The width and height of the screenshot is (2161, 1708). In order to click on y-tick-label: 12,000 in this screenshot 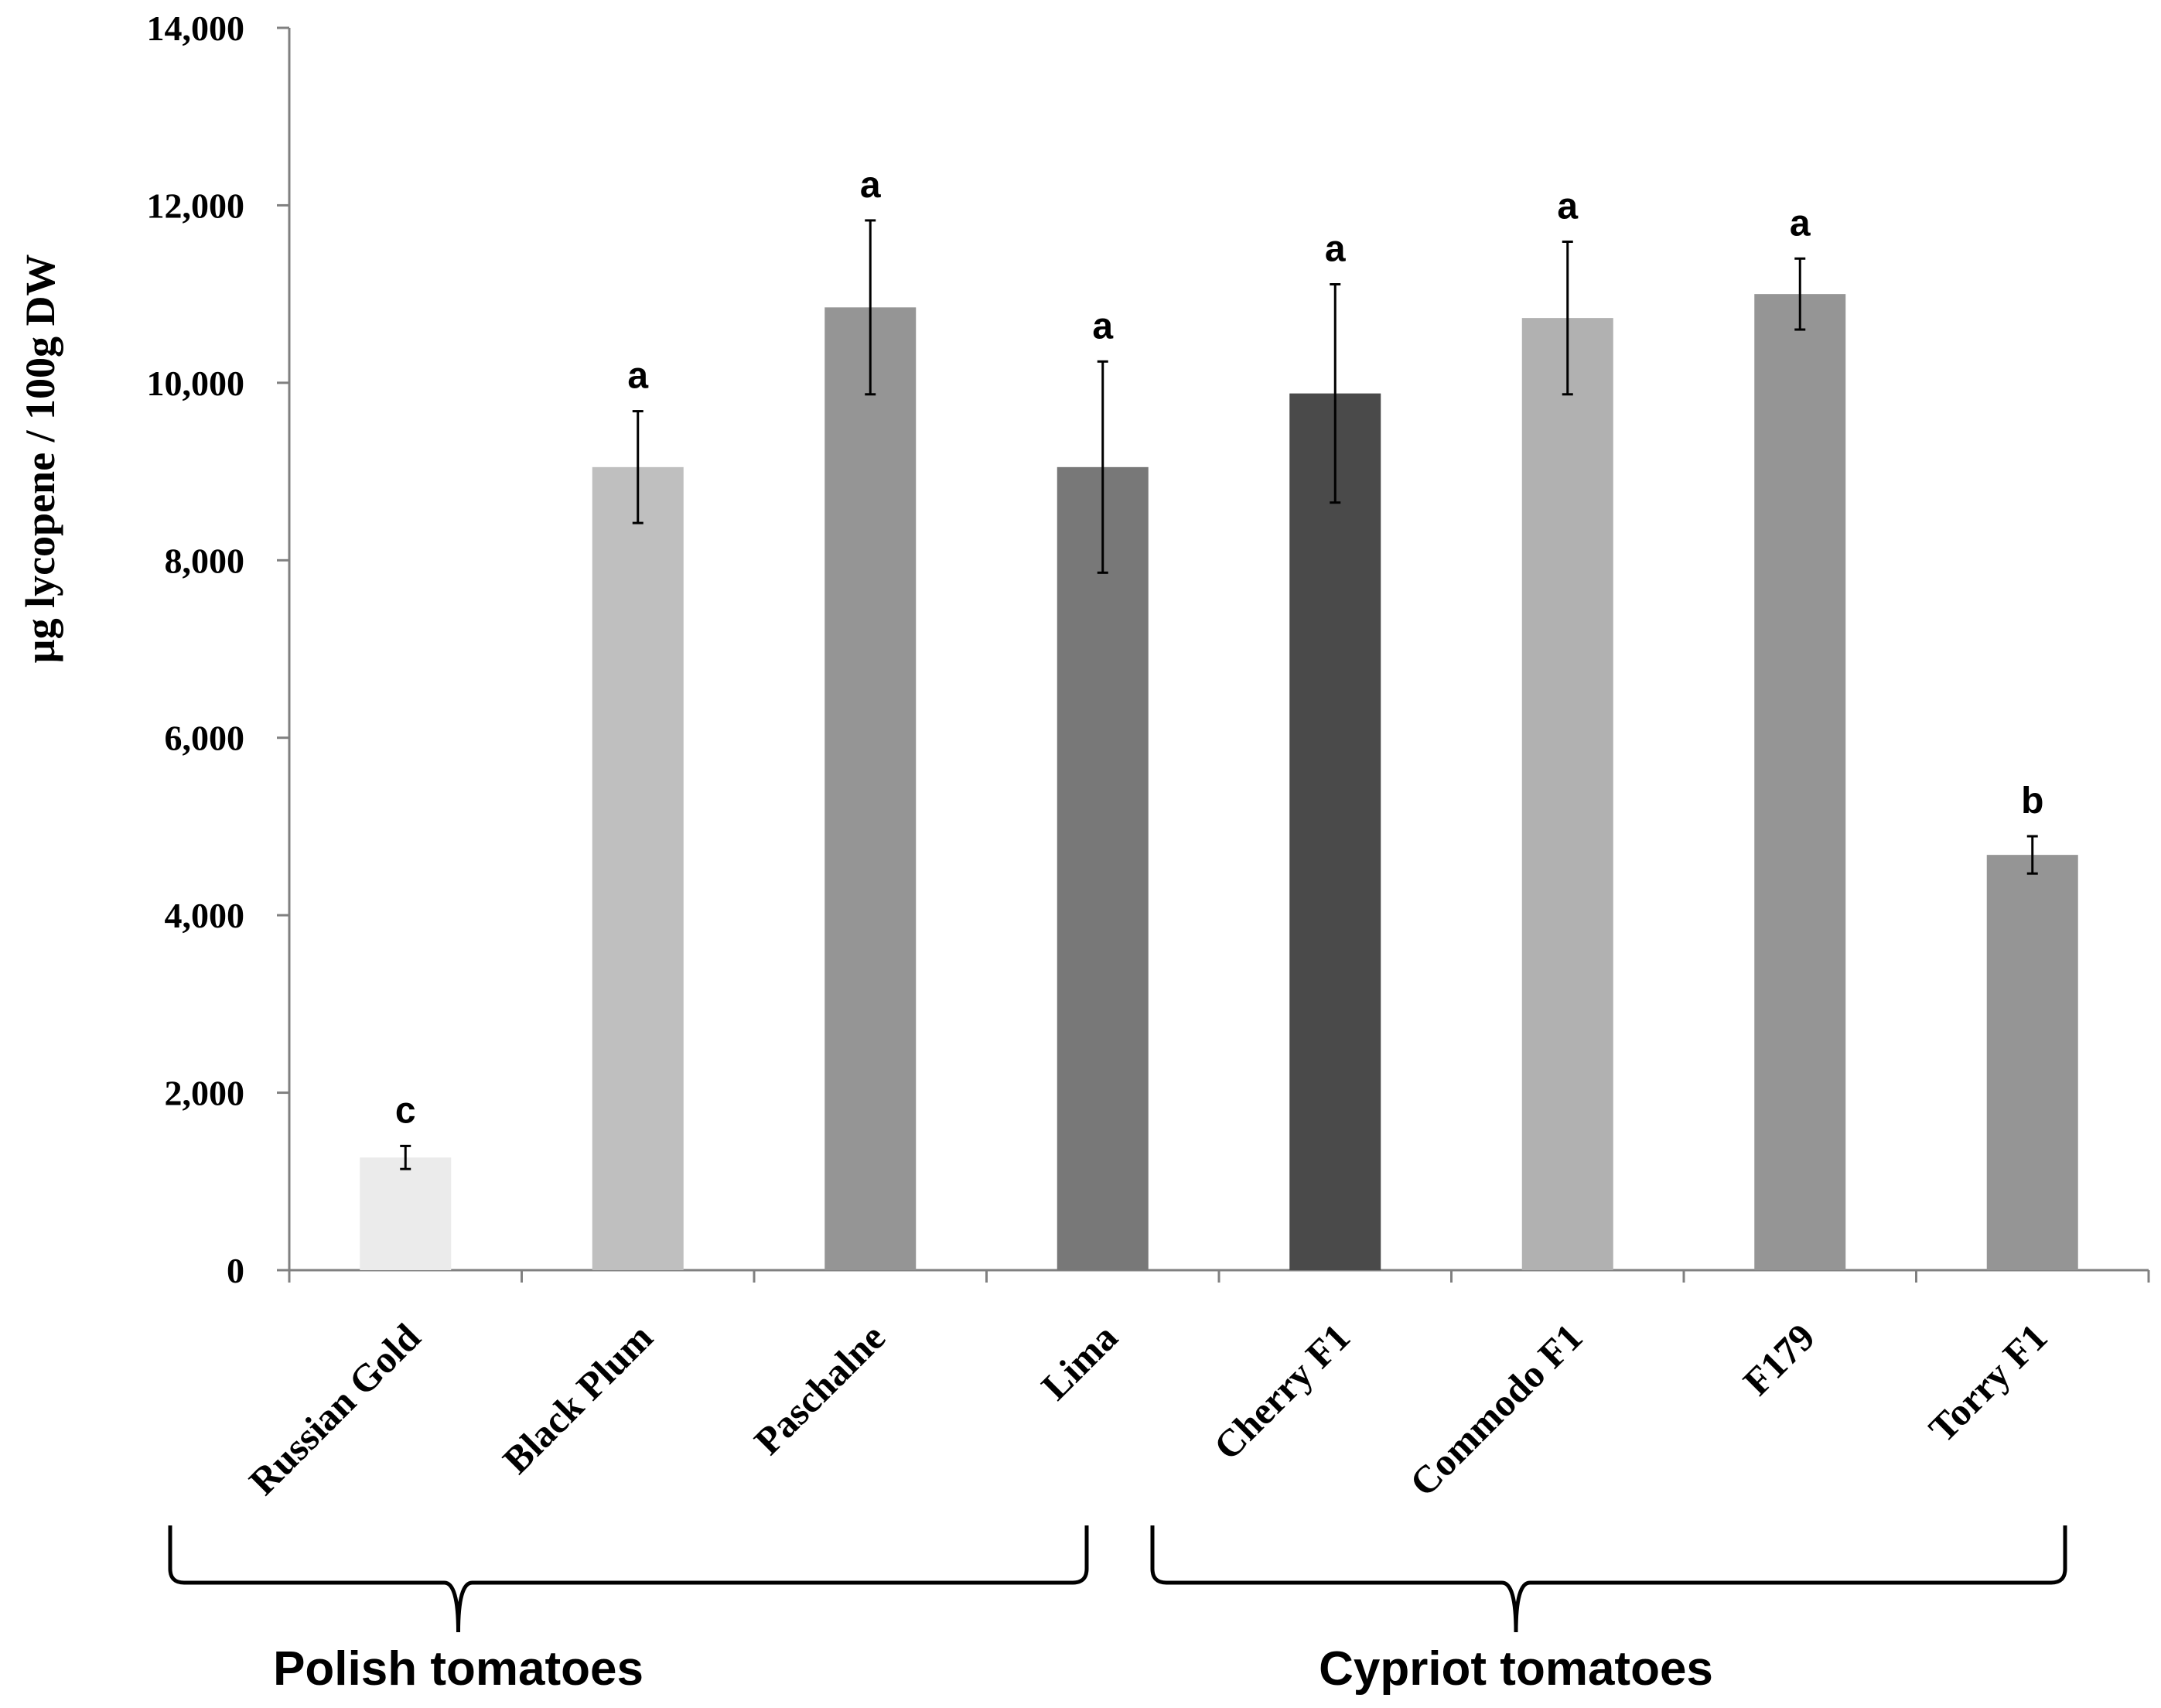, I will do `click(196, 206)`.